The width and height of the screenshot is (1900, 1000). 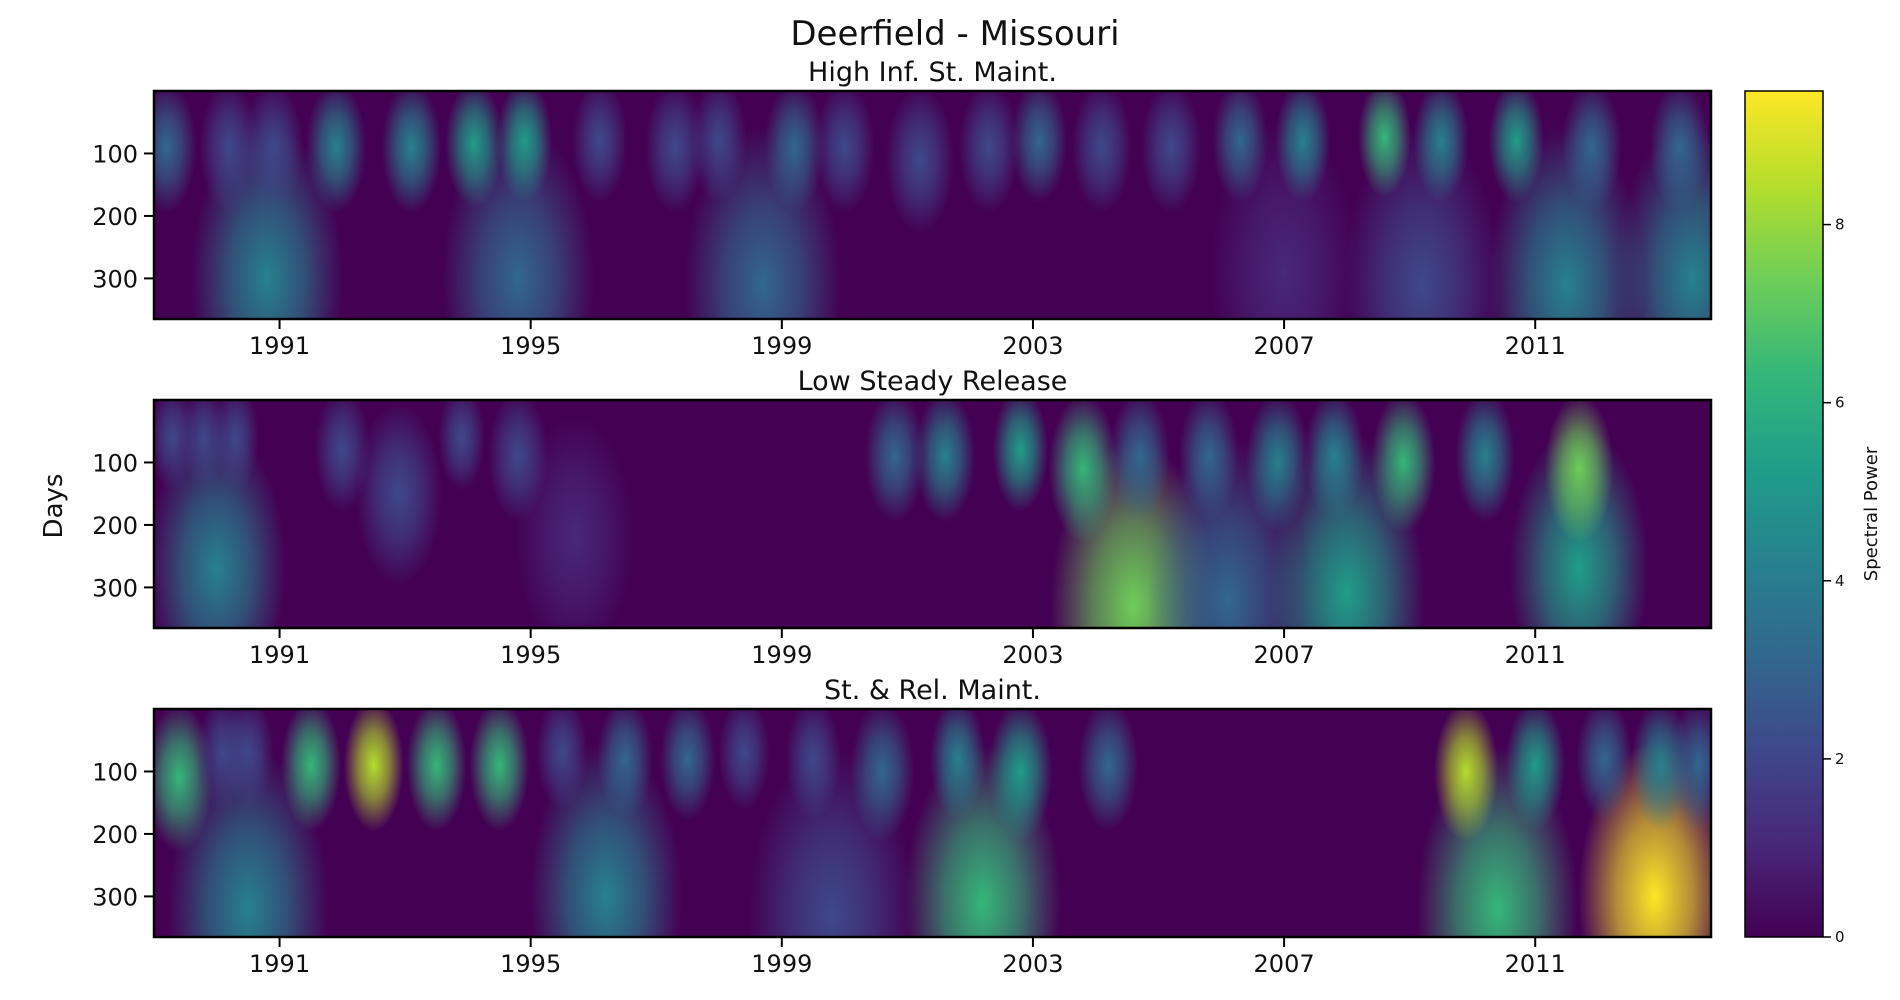 I want to click on colorbar-tick-label: 2, so click(x=1840, y=759).